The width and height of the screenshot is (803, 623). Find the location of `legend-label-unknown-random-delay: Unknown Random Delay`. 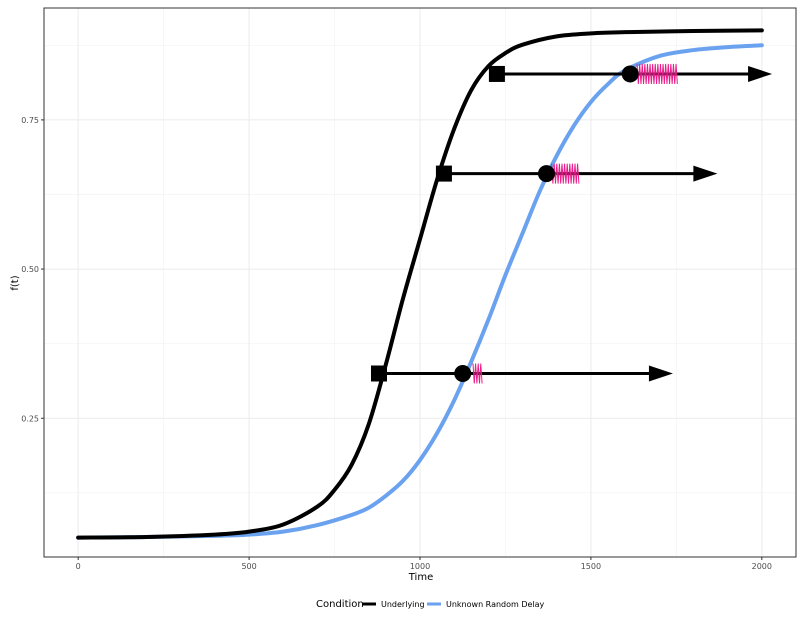

legend-label-unknown-random-delay: Unknown Random Delay is located at coordinates (495, 604).